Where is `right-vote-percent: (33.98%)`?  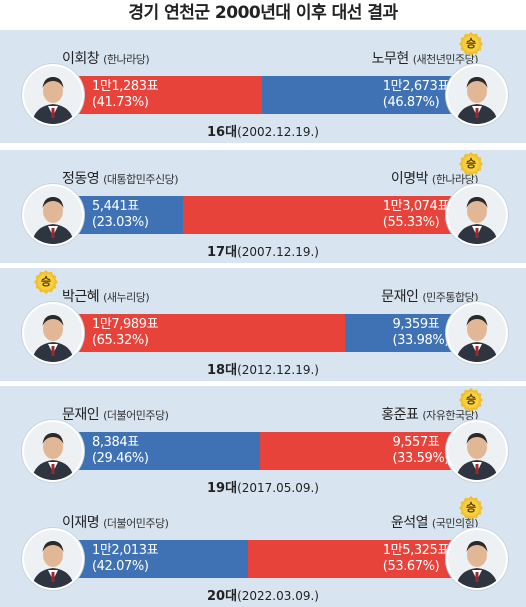 right-vote-percent: (33.98%) is located at coordinates (420, 340).